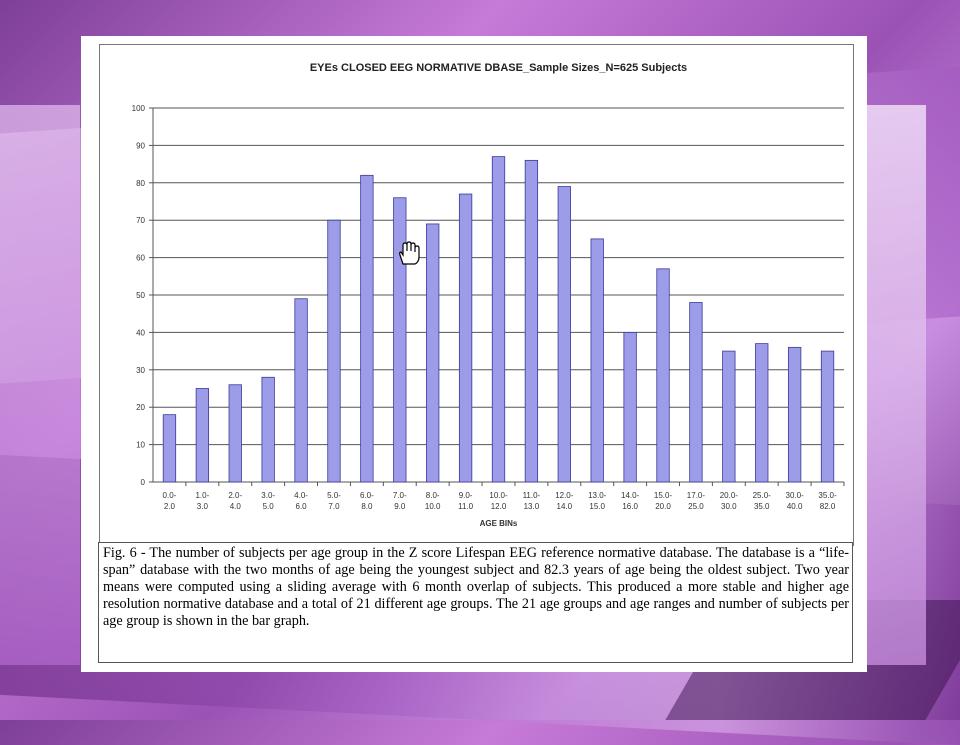 This screenshot has height=745, width=960. I want to click on y-tick-label: 80, so click(140, 183).